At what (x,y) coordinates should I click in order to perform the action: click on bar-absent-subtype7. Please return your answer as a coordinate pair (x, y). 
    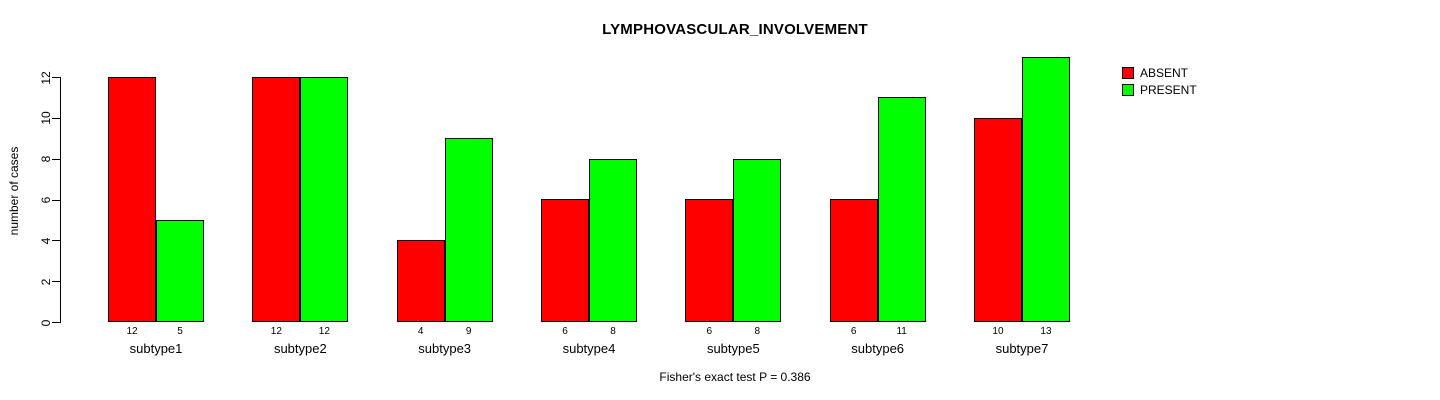
    Looking at the image, I should click on (997, 220).